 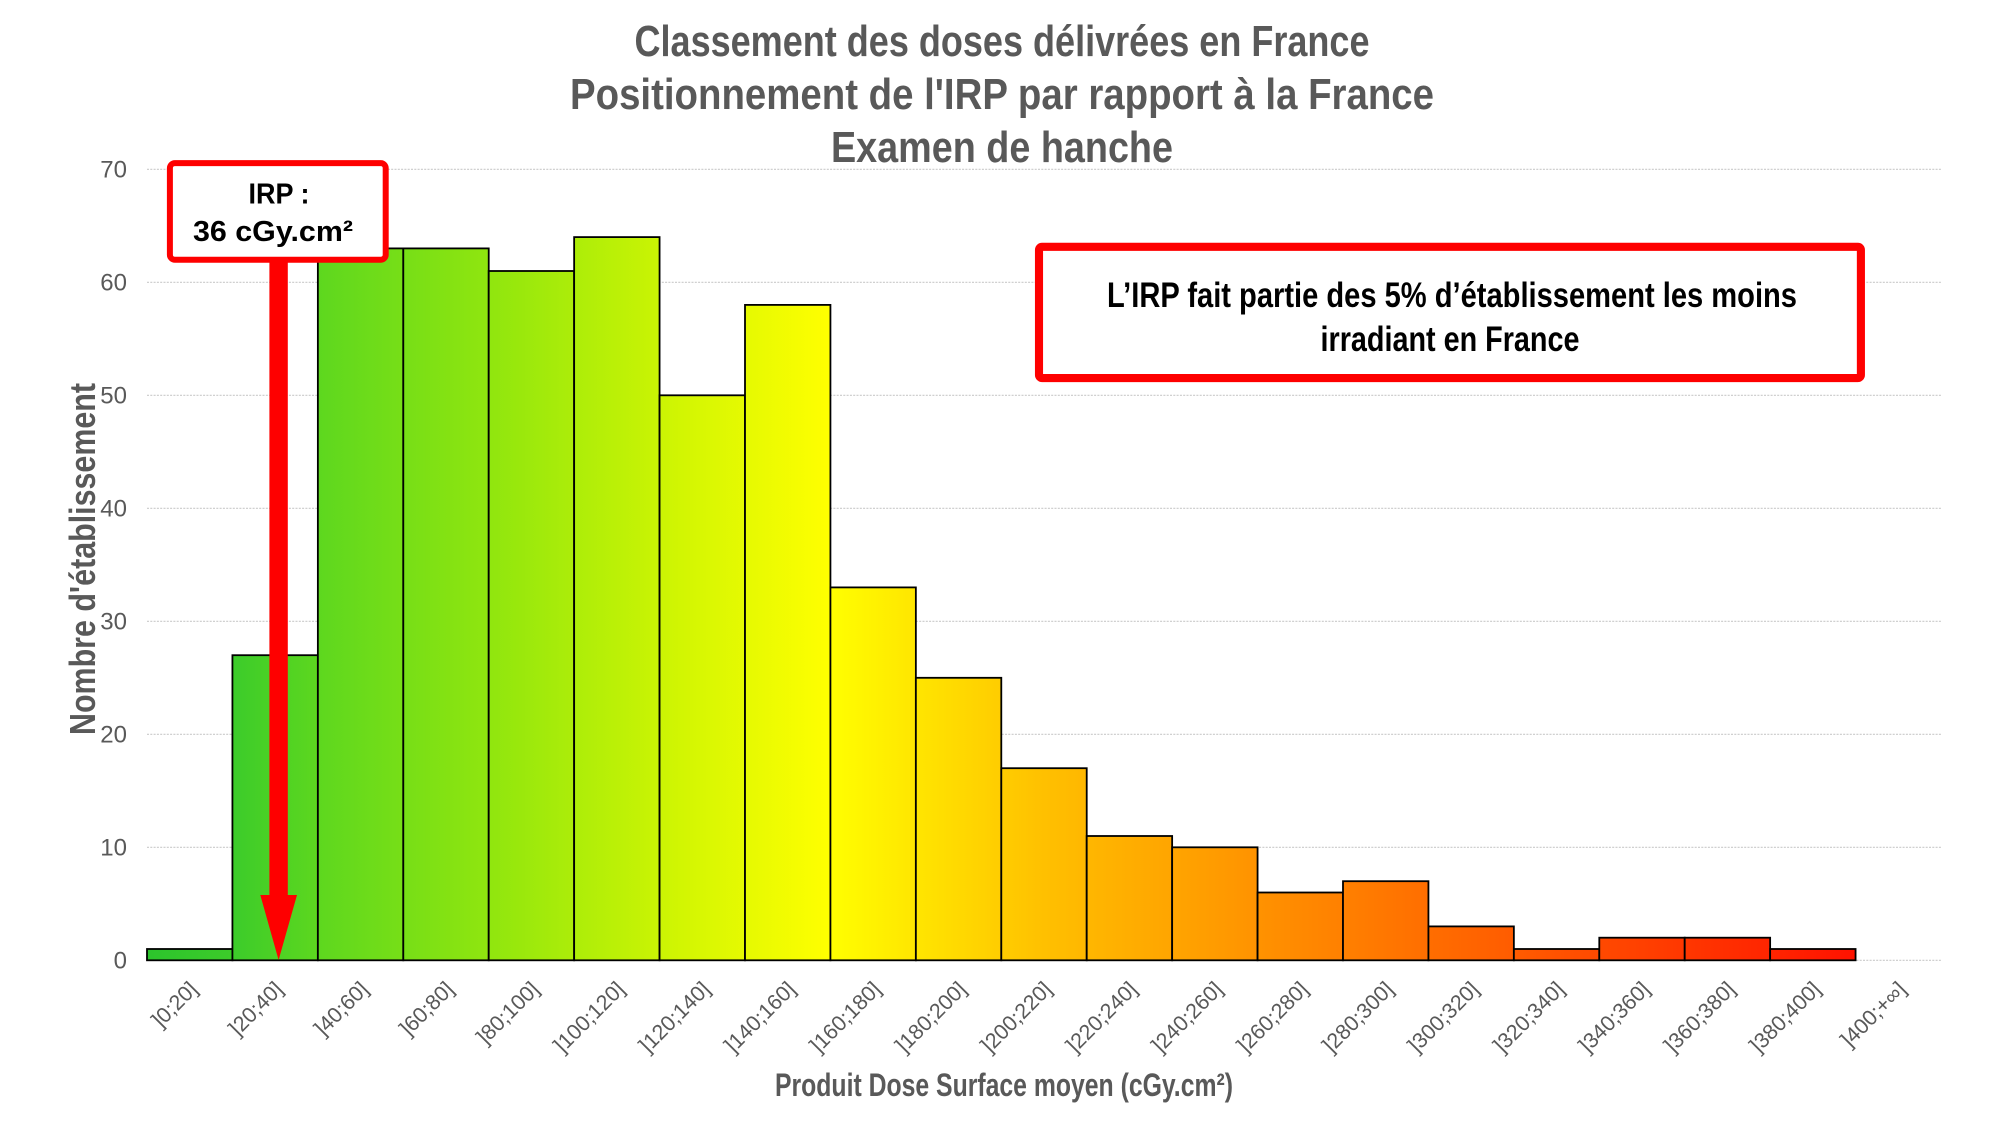 I want to click on svg-text: 36 cGy.cm², so click(x=273, y=232).